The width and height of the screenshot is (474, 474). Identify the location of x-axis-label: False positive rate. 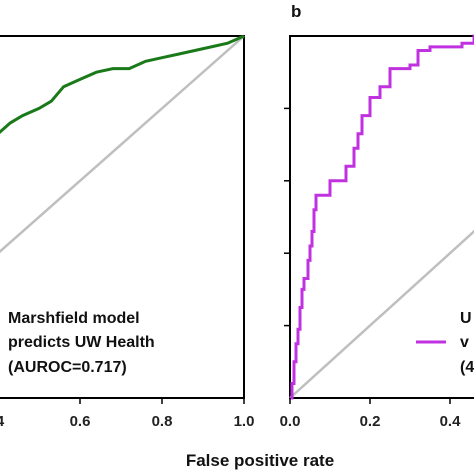
(260, 460).